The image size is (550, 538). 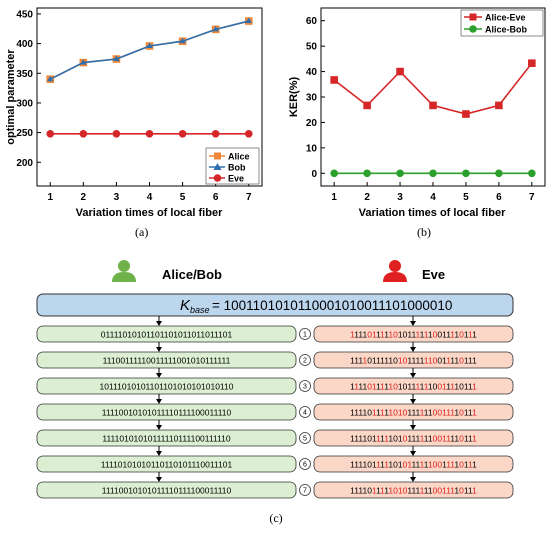 I want to click on eve-header: Eve, so click(x=414, y=271).